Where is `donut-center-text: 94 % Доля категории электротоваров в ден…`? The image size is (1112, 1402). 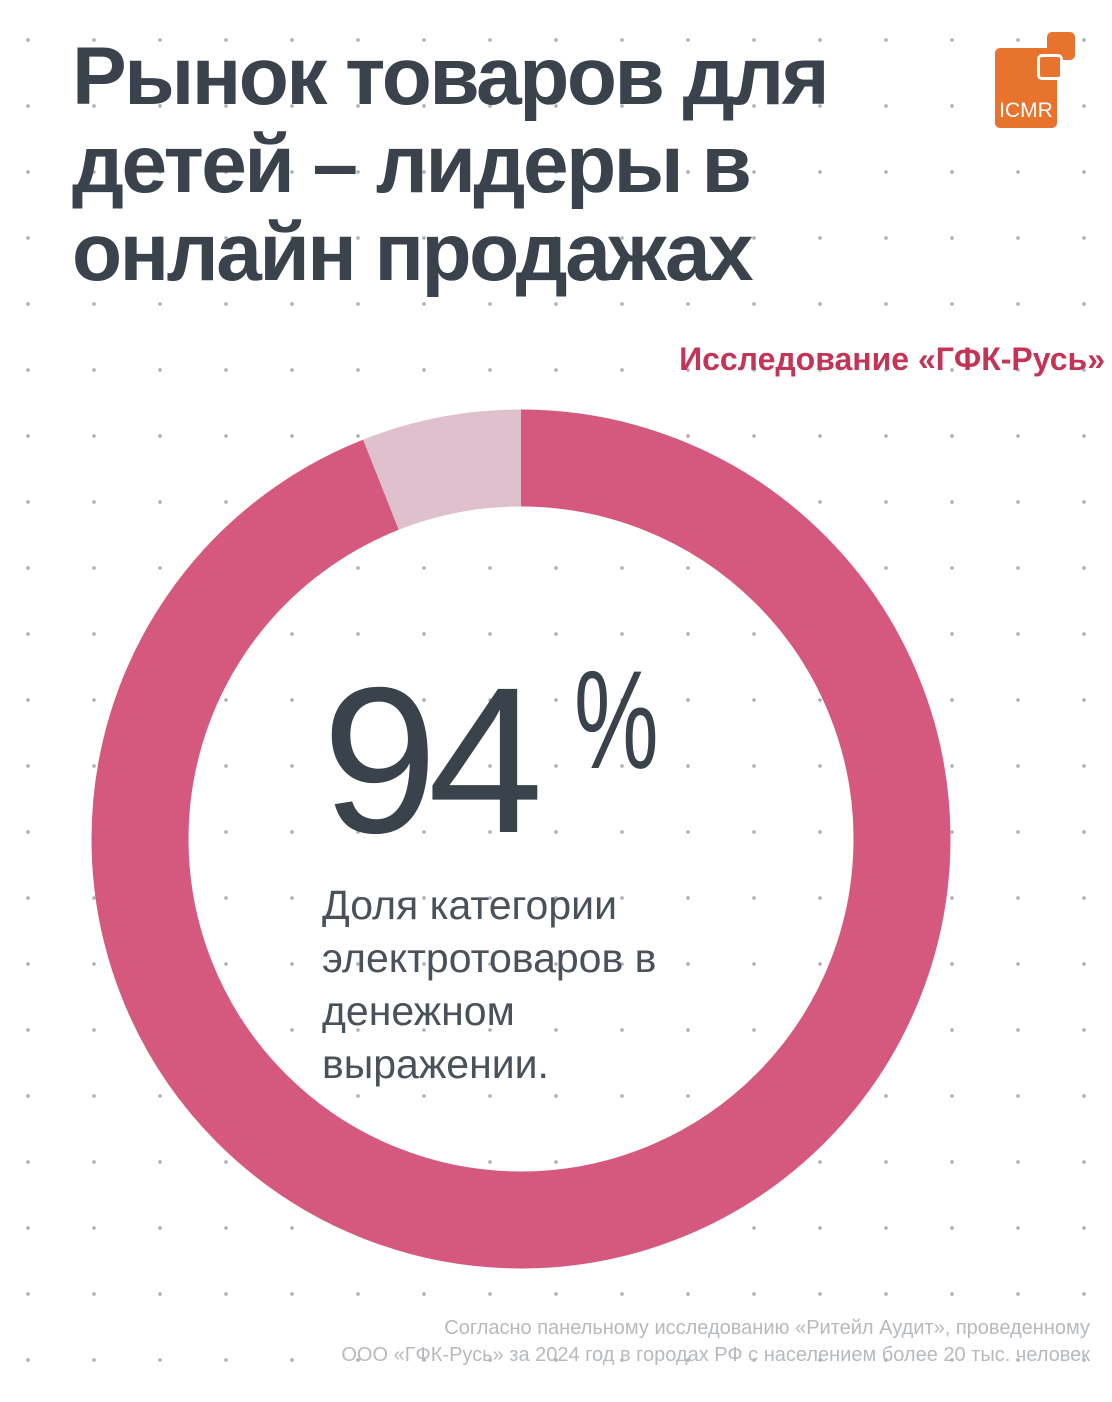 donut-center-text: 94 % Доля категории электротоваров в ден… is located at coordinates (532, 891).